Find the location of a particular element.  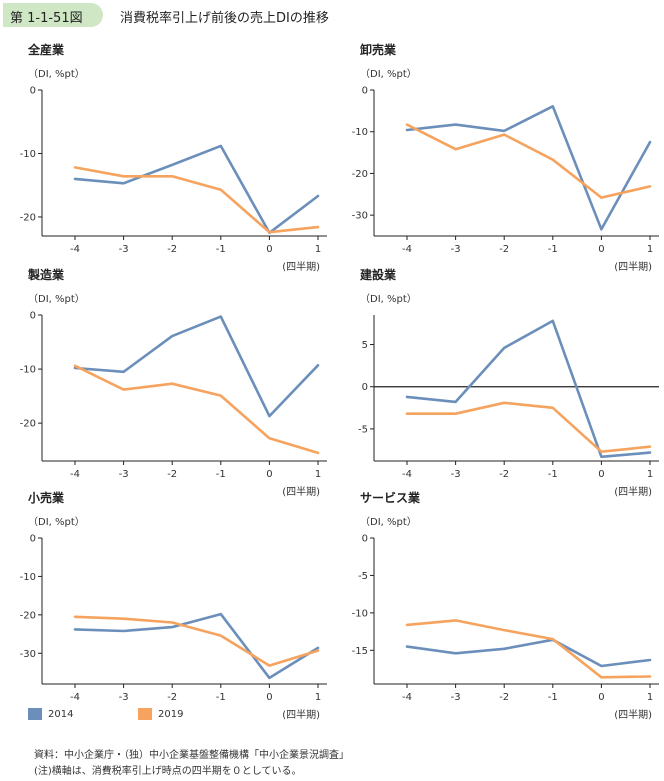

panel-title: 卸売業 is located at coordinates (378, 49).